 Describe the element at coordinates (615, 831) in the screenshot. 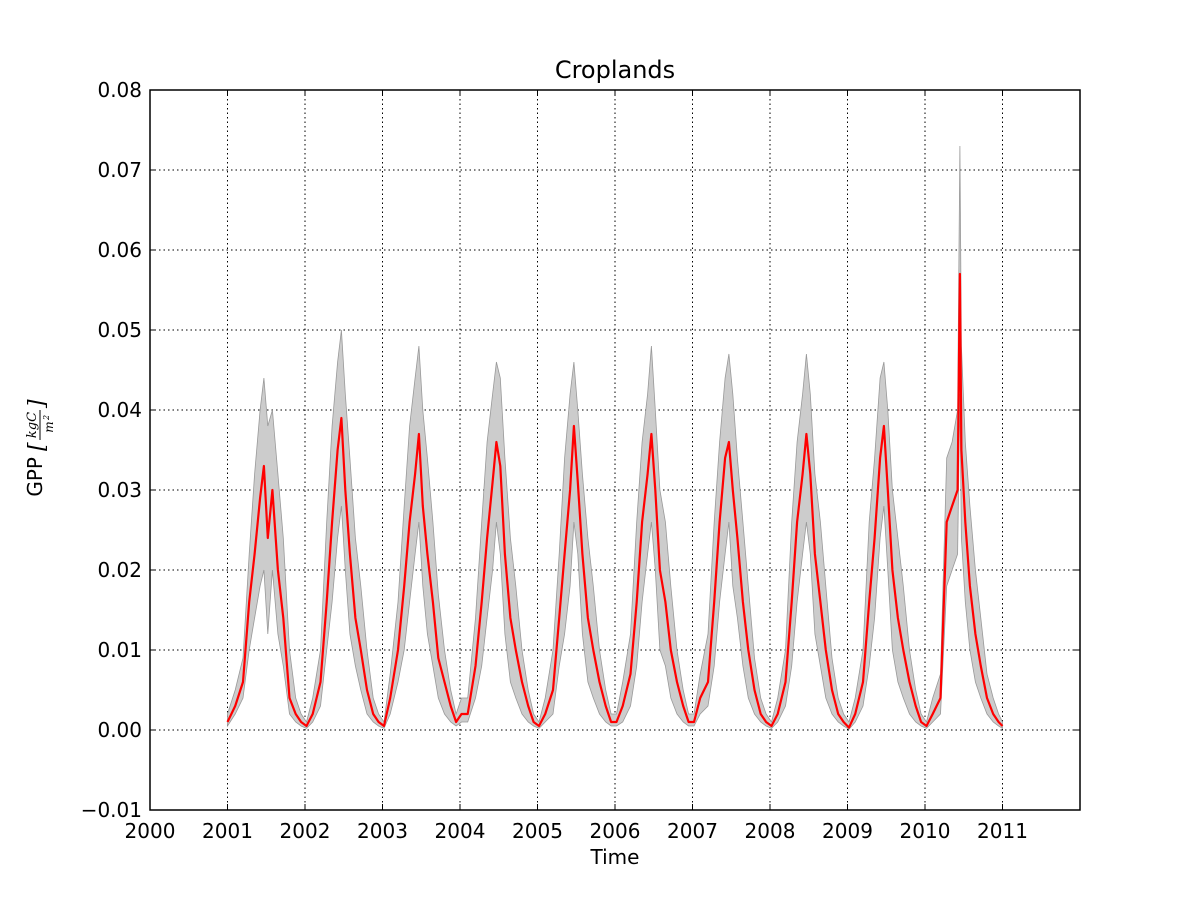

I see `x-tick-label: 2006` at that location.